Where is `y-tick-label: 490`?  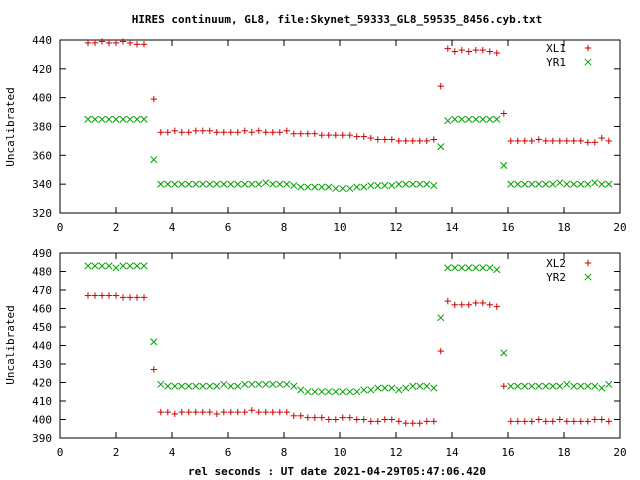 y-tick-label: 490 is located at coordinates (42, 253).